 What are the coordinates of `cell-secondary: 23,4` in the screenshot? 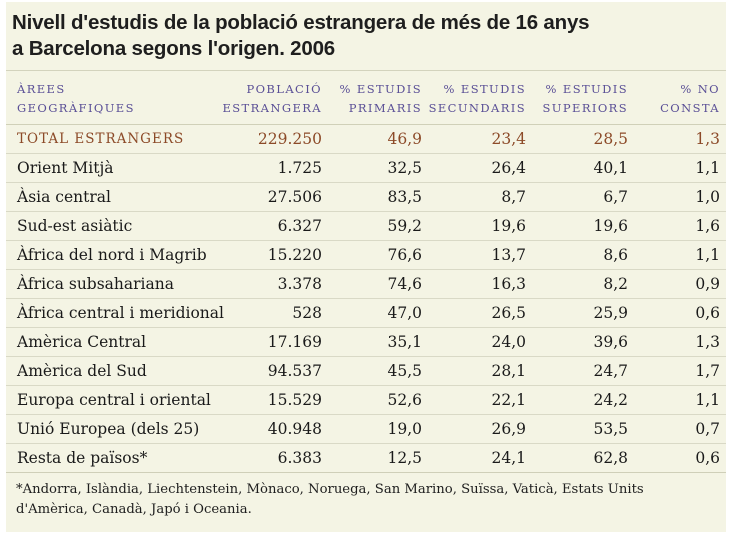 It's located at (480, 139).